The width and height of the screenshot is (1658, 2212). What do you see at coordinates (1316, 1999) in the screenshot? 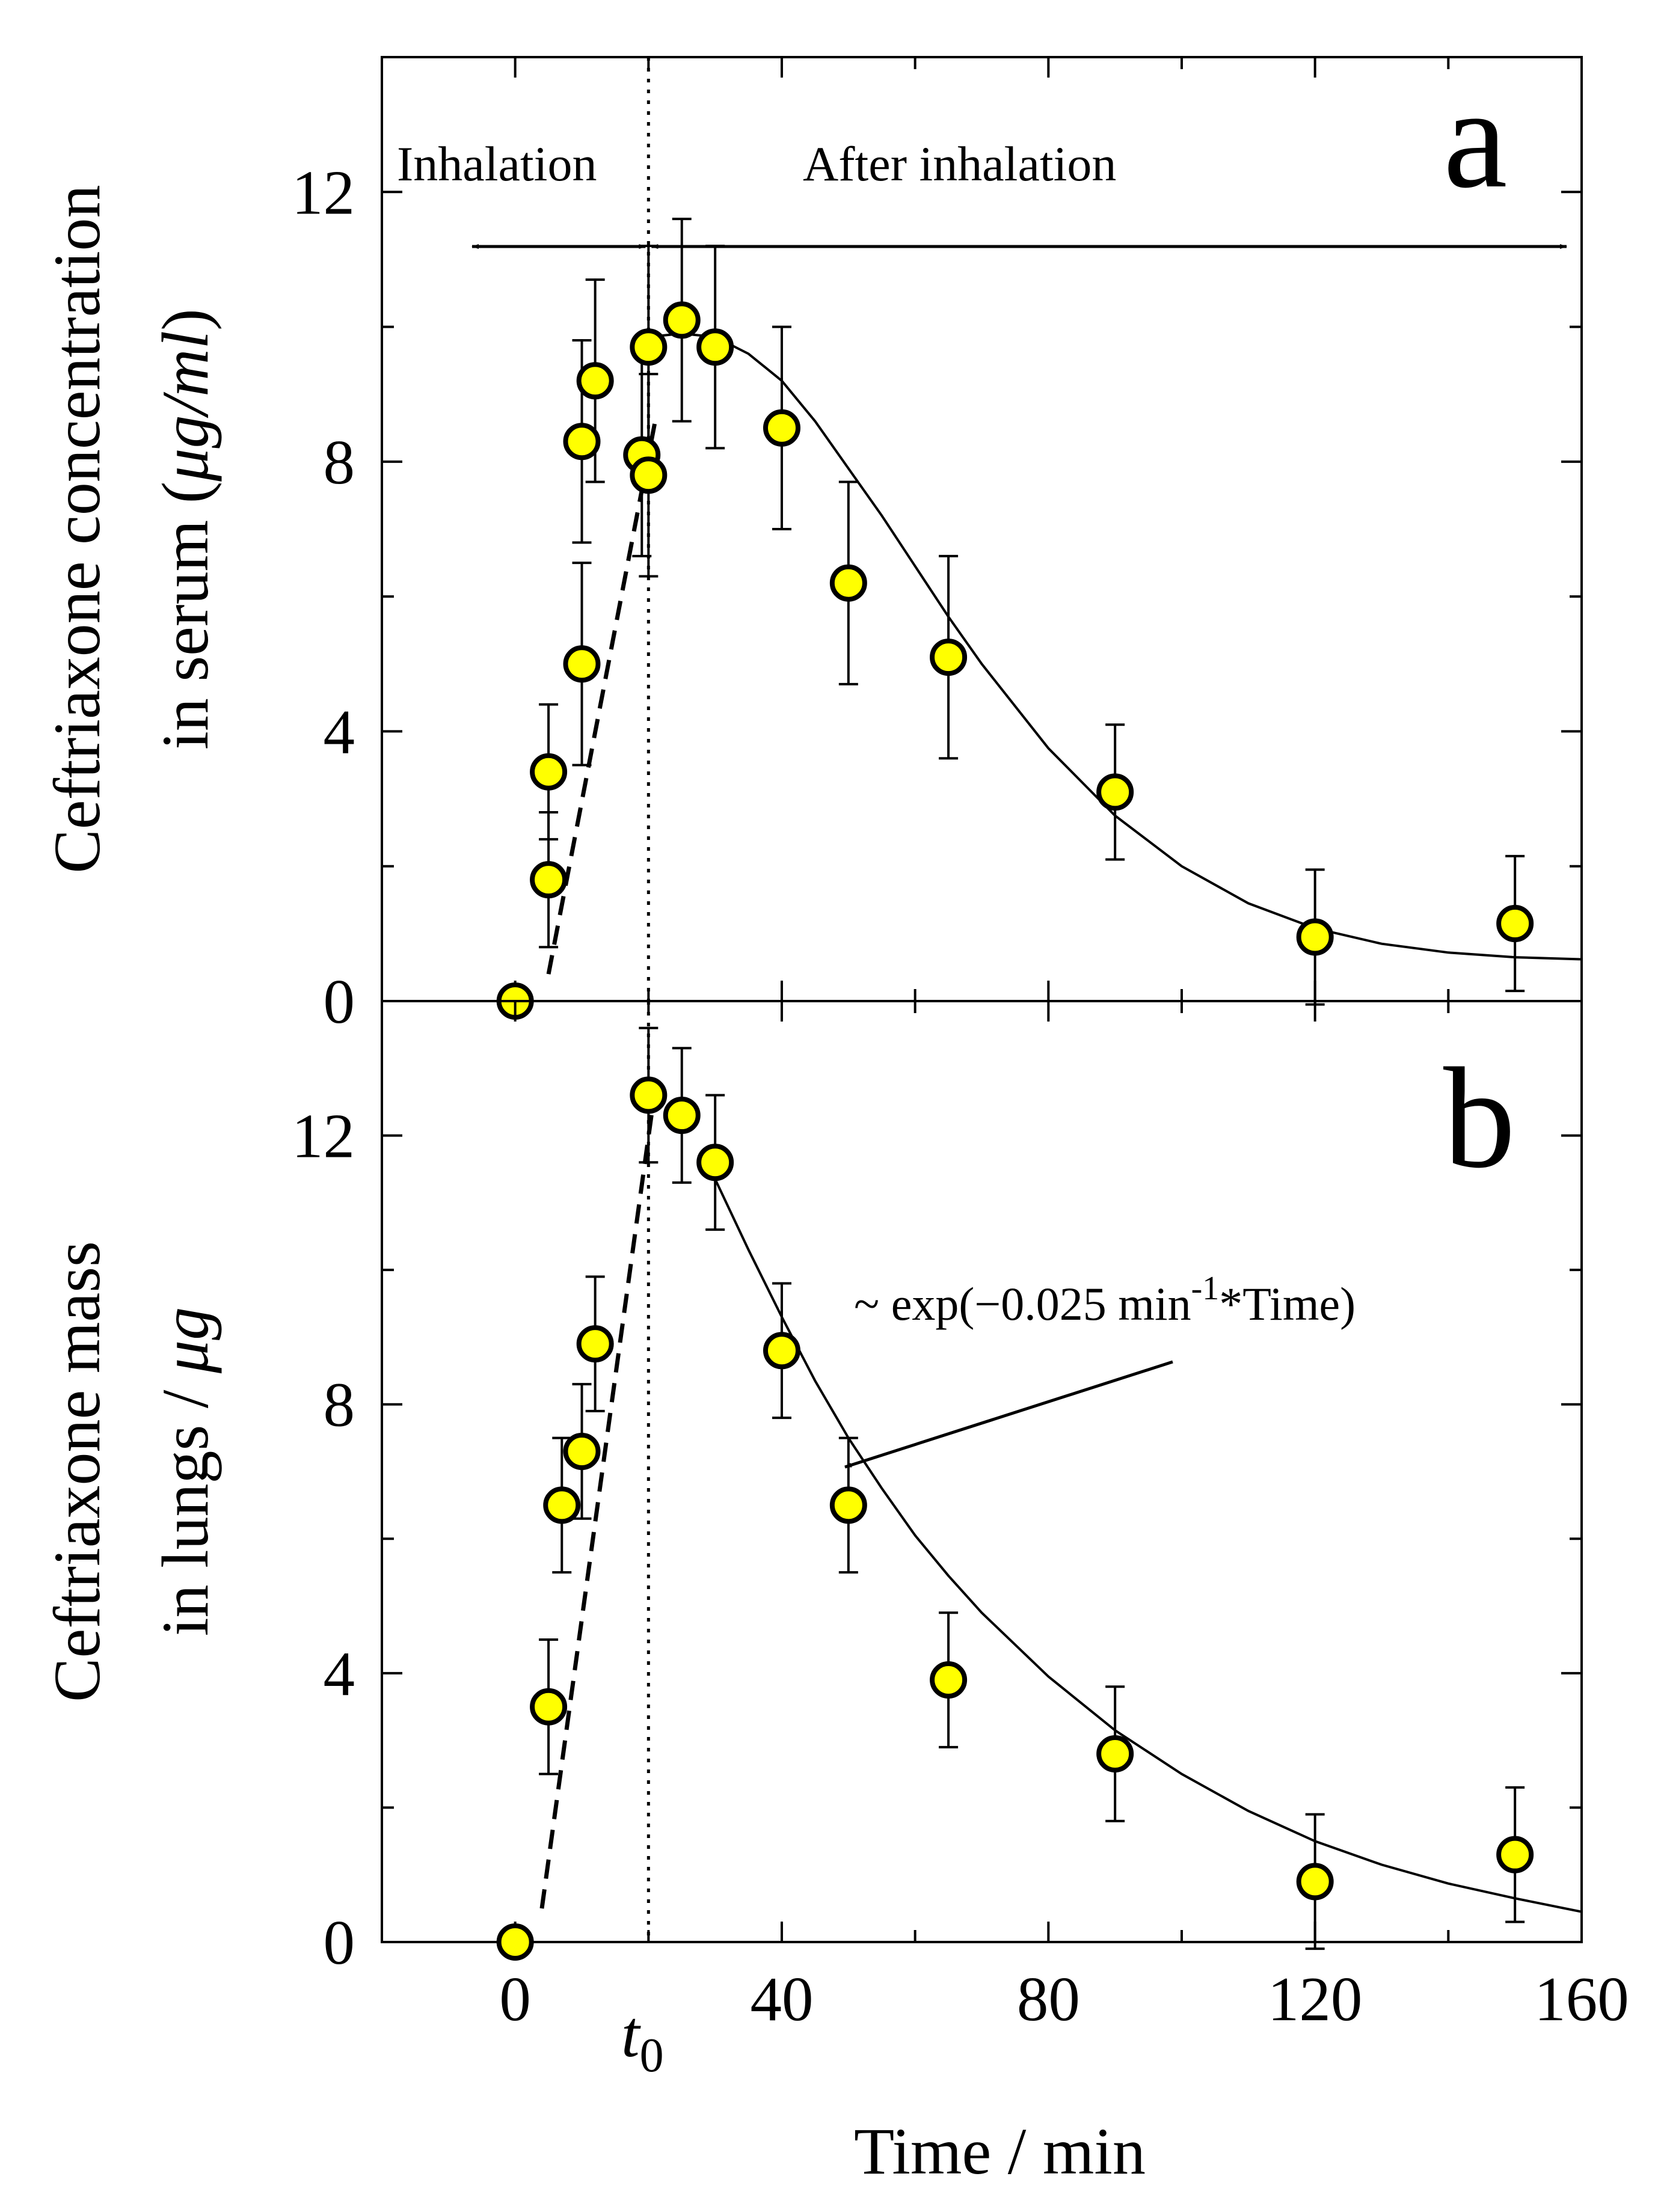
I see `x-tick-label: 120` at bounding box center [1316, 1999].